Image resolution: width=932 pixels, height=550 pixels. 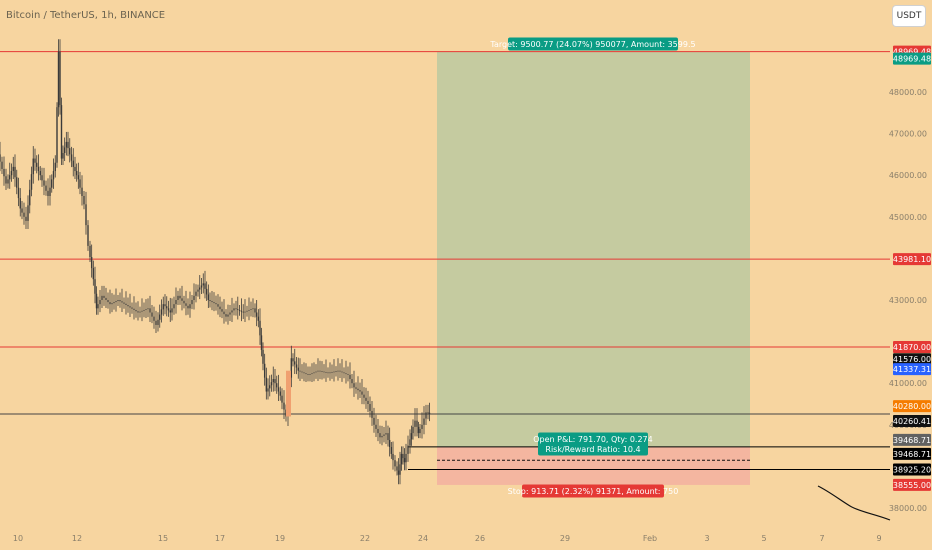 I want to click on price-label: 40260.41, so click(x=912, y=420).